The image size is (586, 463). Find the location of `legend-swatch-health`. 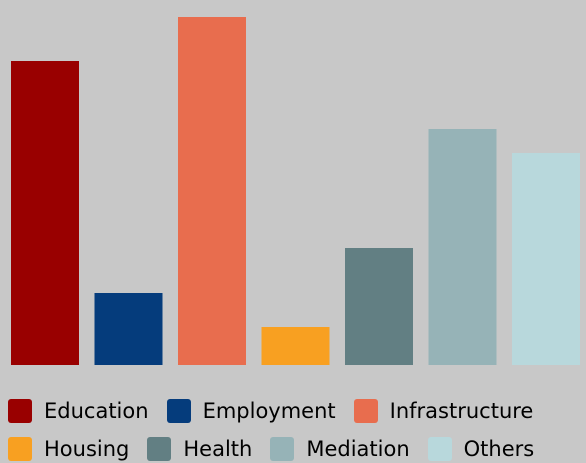

legend-swatch-health is located at coordinates (159, 449).